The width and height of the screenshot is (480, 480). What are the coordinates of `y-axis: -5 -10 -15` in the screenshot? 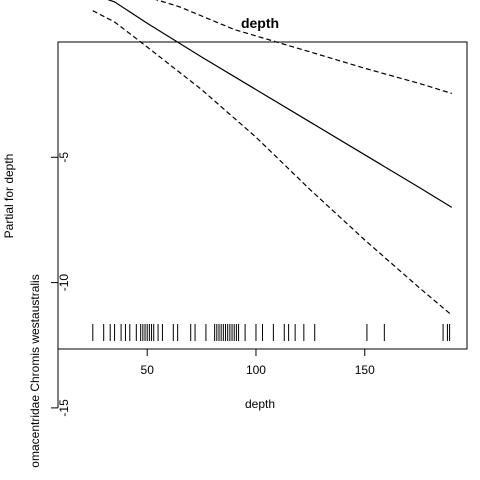 It's located at (61, 284).